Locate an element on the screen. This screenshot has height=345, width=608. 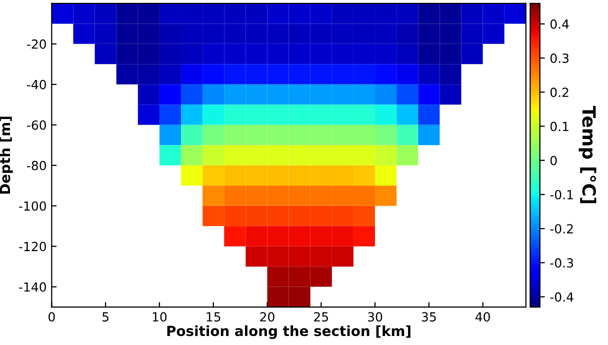
color-bar-label: -0.4 is located at coordinates (562, 297).